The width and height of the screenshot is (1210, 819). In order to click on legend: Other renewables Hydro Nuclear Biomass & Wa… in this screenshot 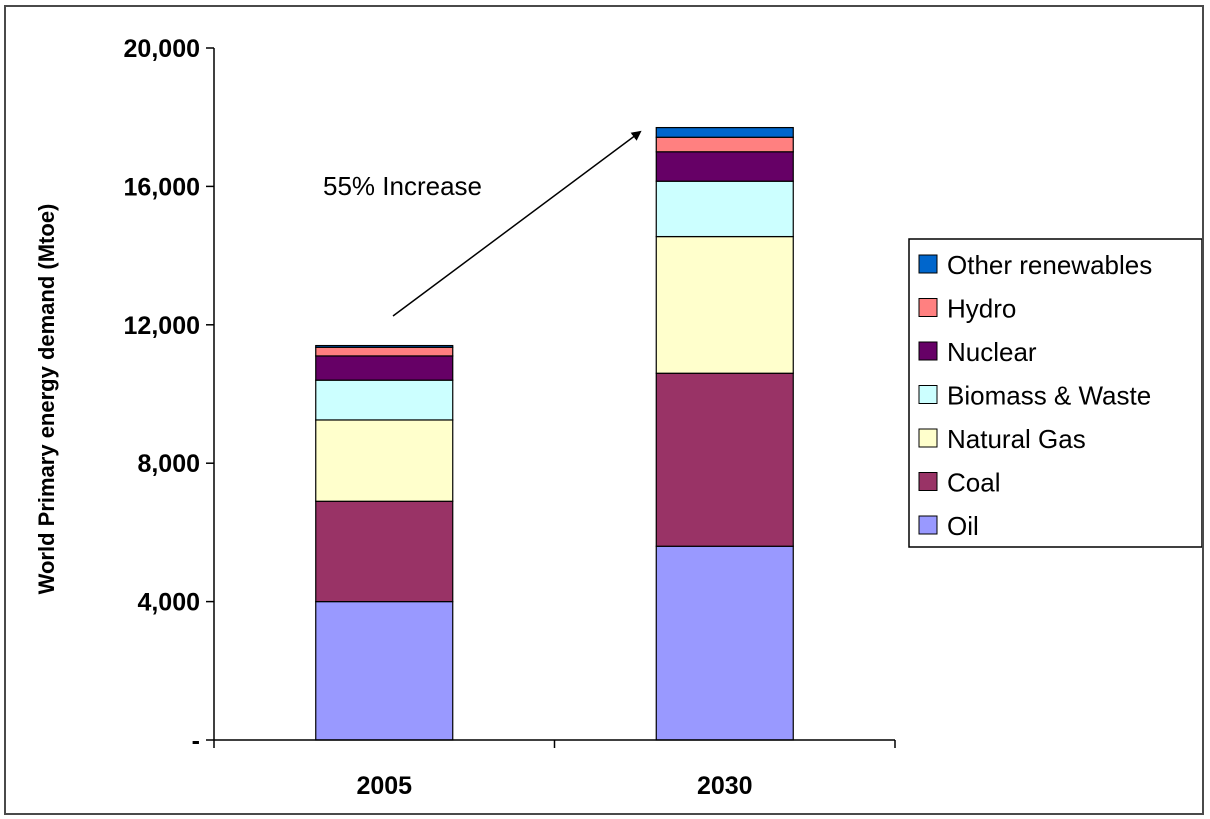, I will do `click(1055, 393)`.